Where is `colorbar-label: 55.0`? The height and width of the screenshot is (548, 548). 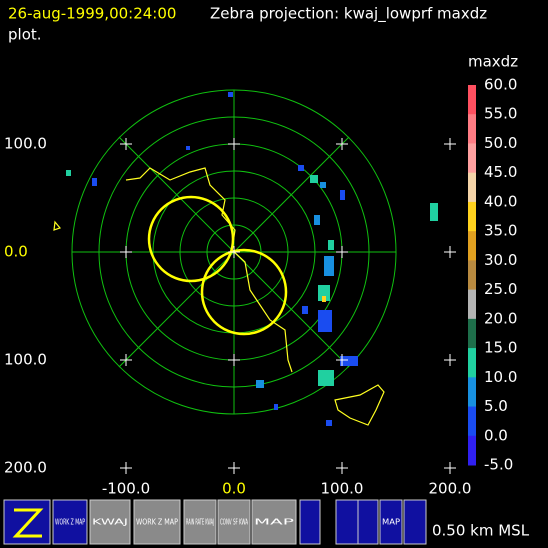
colorbar-label: 55.0 is located at coordinates (500, 114).